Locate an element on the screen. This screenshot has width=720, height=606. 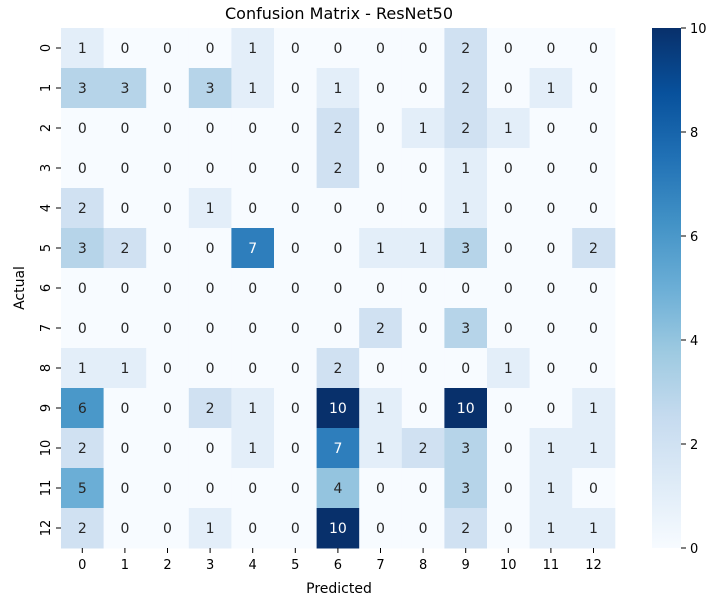
heatmap-cell-r11-c9 is located at coordinates (466, 488).